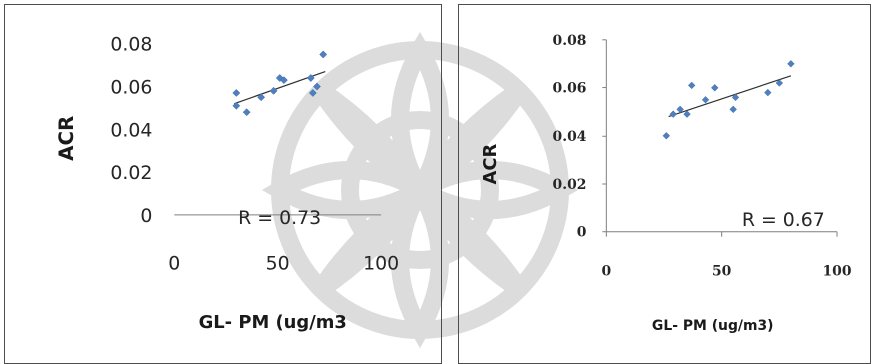  I want to click on y-axis-ticks, so click(604, 136).